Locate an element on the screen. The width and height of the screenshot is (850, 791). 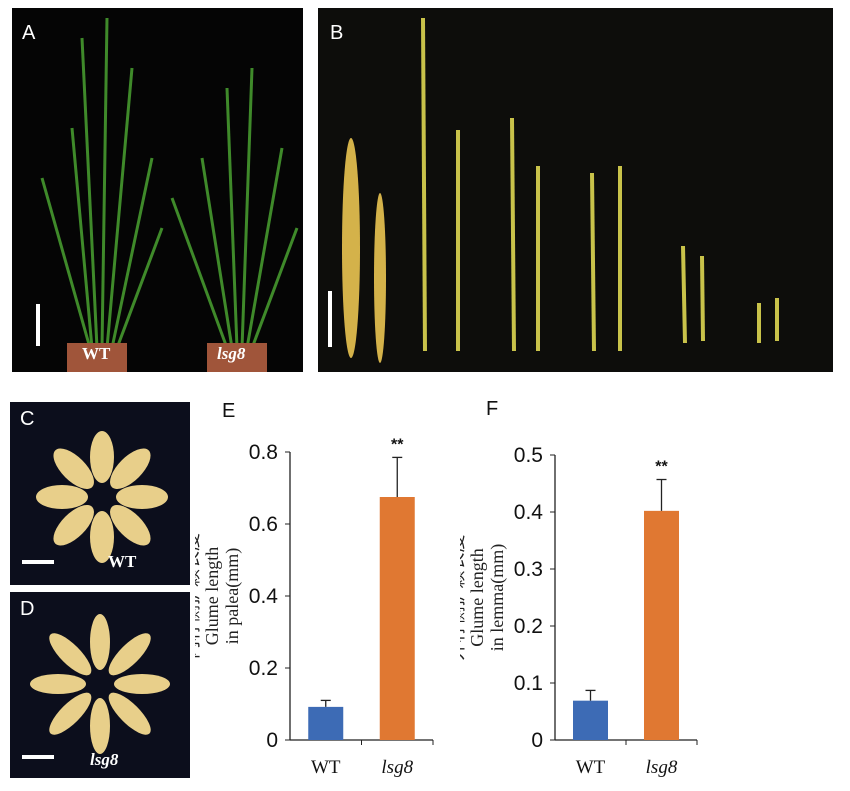
panel-label-e: E is located at coordinates (229, 411).